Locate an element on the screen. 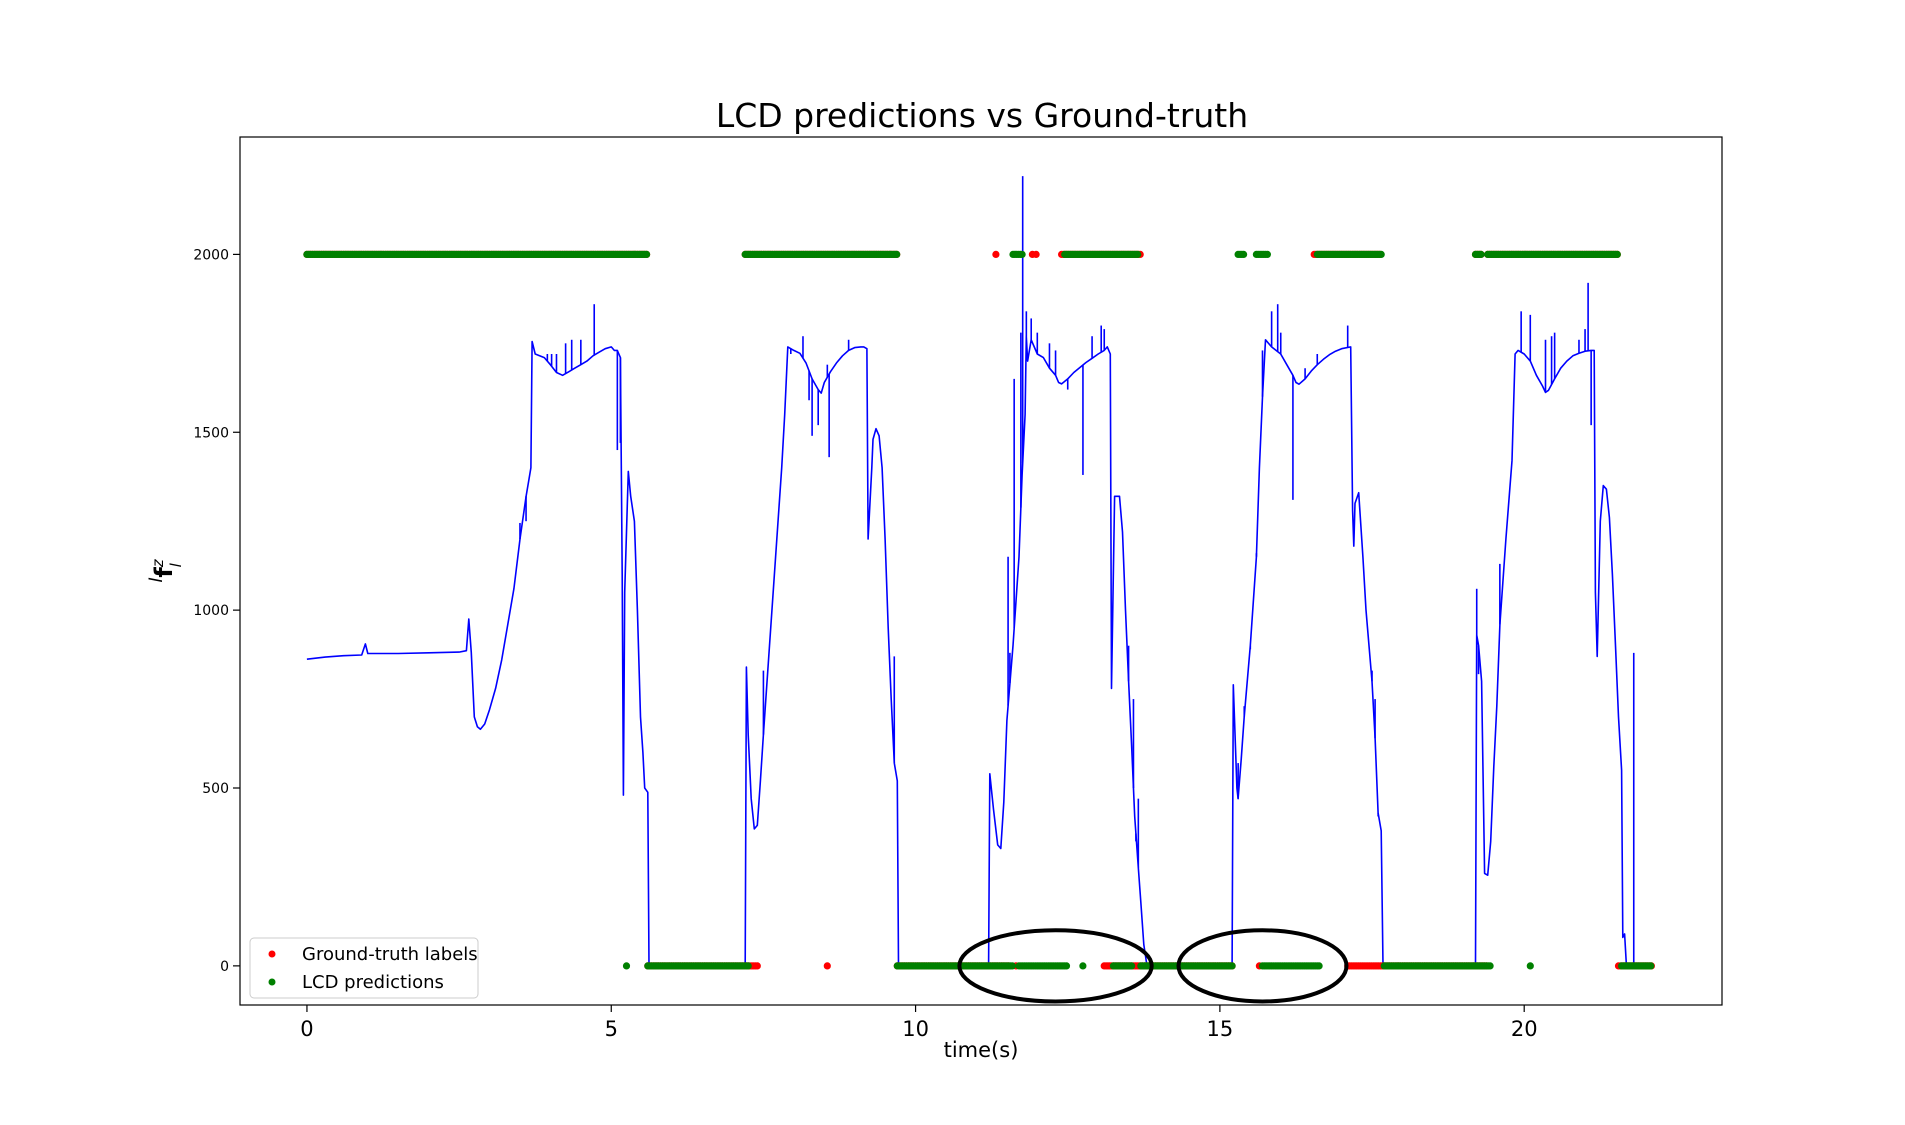 This screenshot has width=1905, height=1125. legend: Ground-truth labels LCD predictions is located at coordinates (364, 968).